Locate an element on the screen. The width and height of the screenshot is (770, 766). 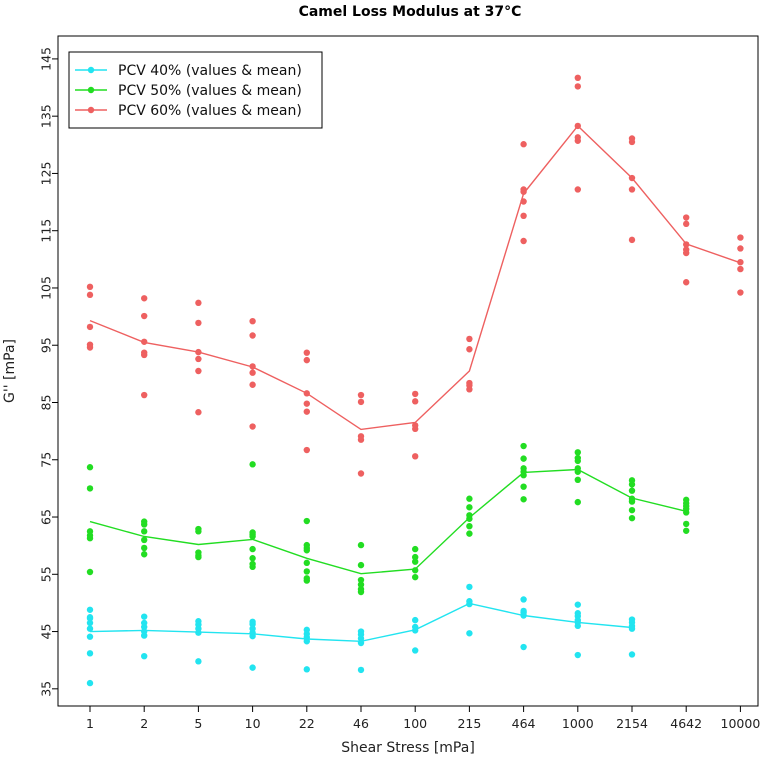
x-tick-label: 100 is located at coordinates (415, 723).